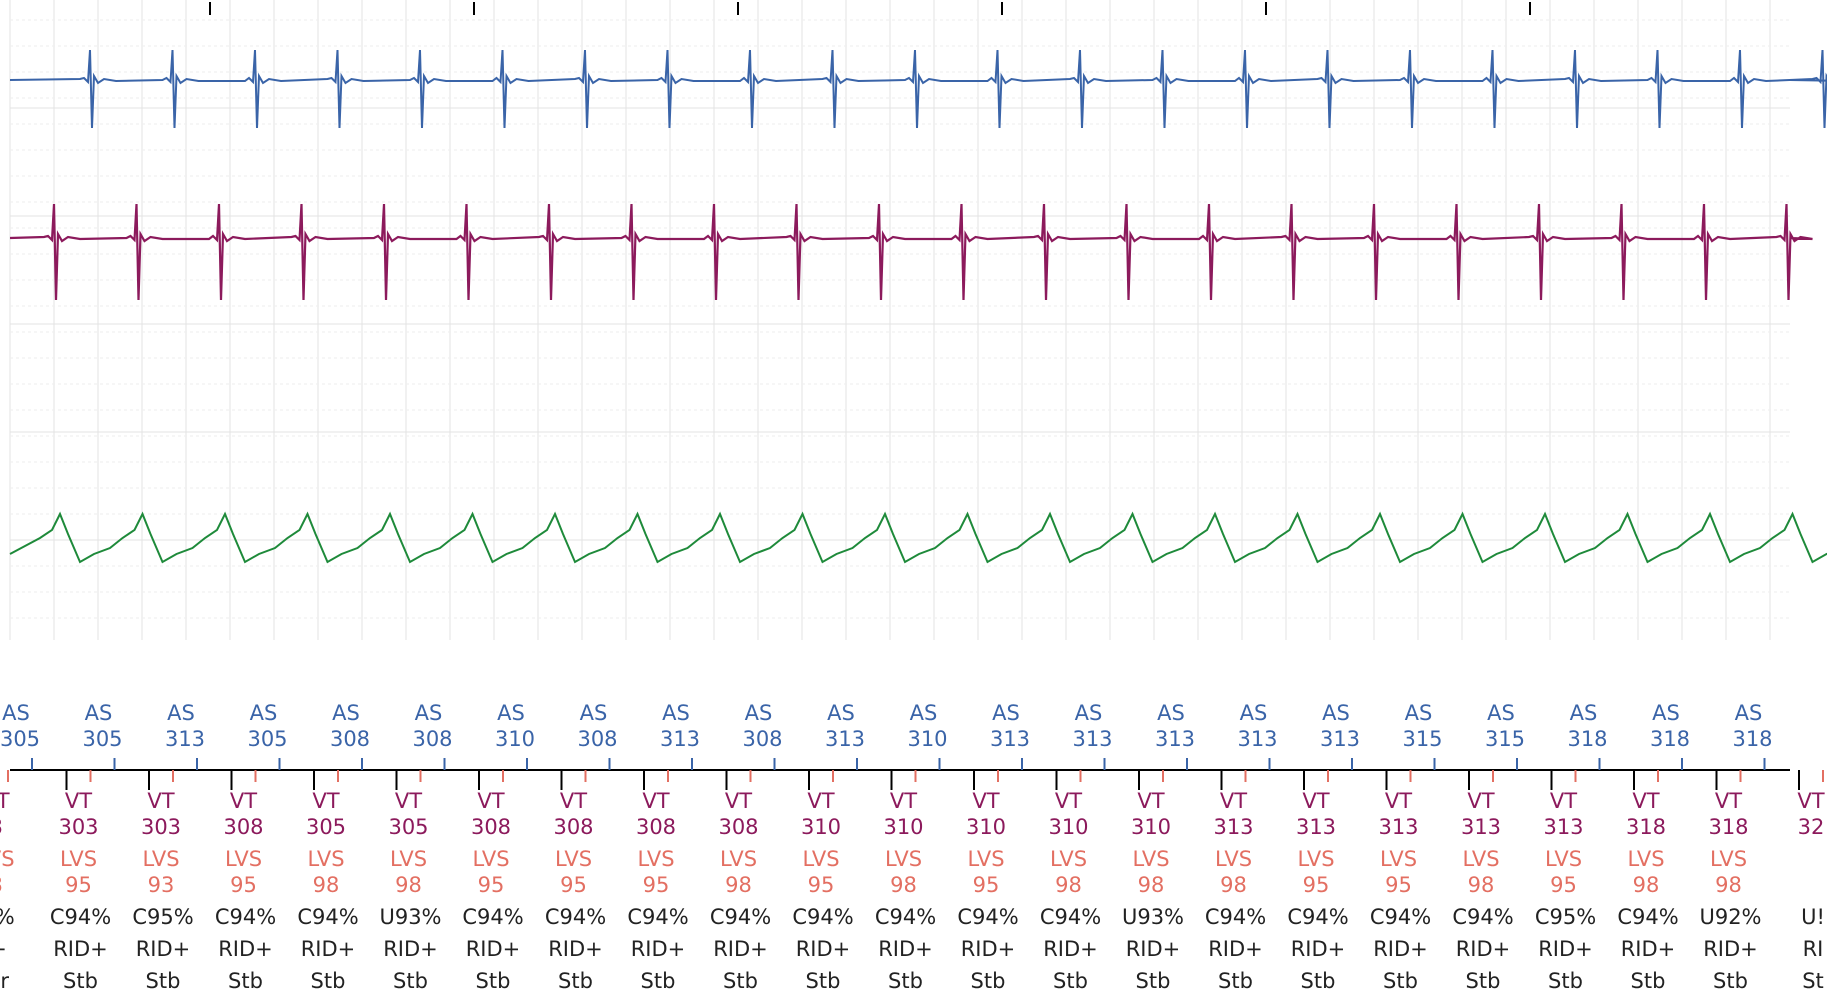 The height and width of the screenshot is (1007, 1827). What do you see at coordinates (4, 981) in the screenshot?
I see `stability-label: ur` at bounding box center [4, 981].